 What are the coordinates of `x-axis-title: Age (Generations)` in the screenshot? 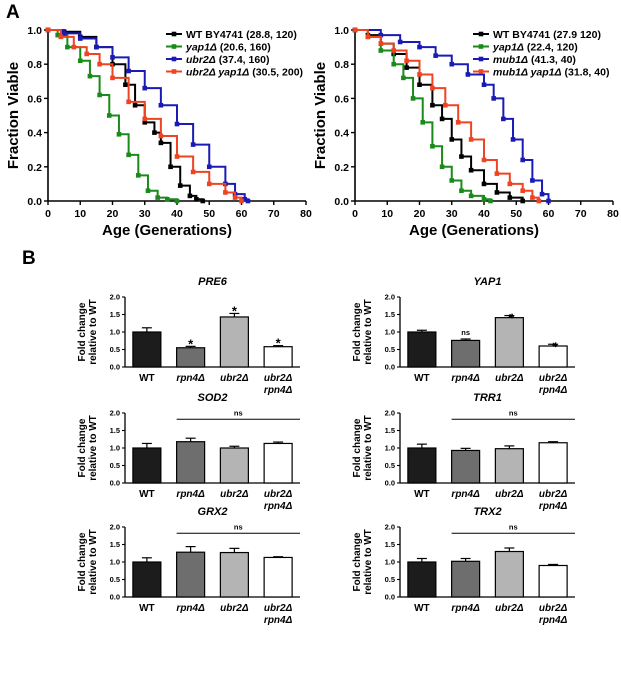 It's located at (167, 230).